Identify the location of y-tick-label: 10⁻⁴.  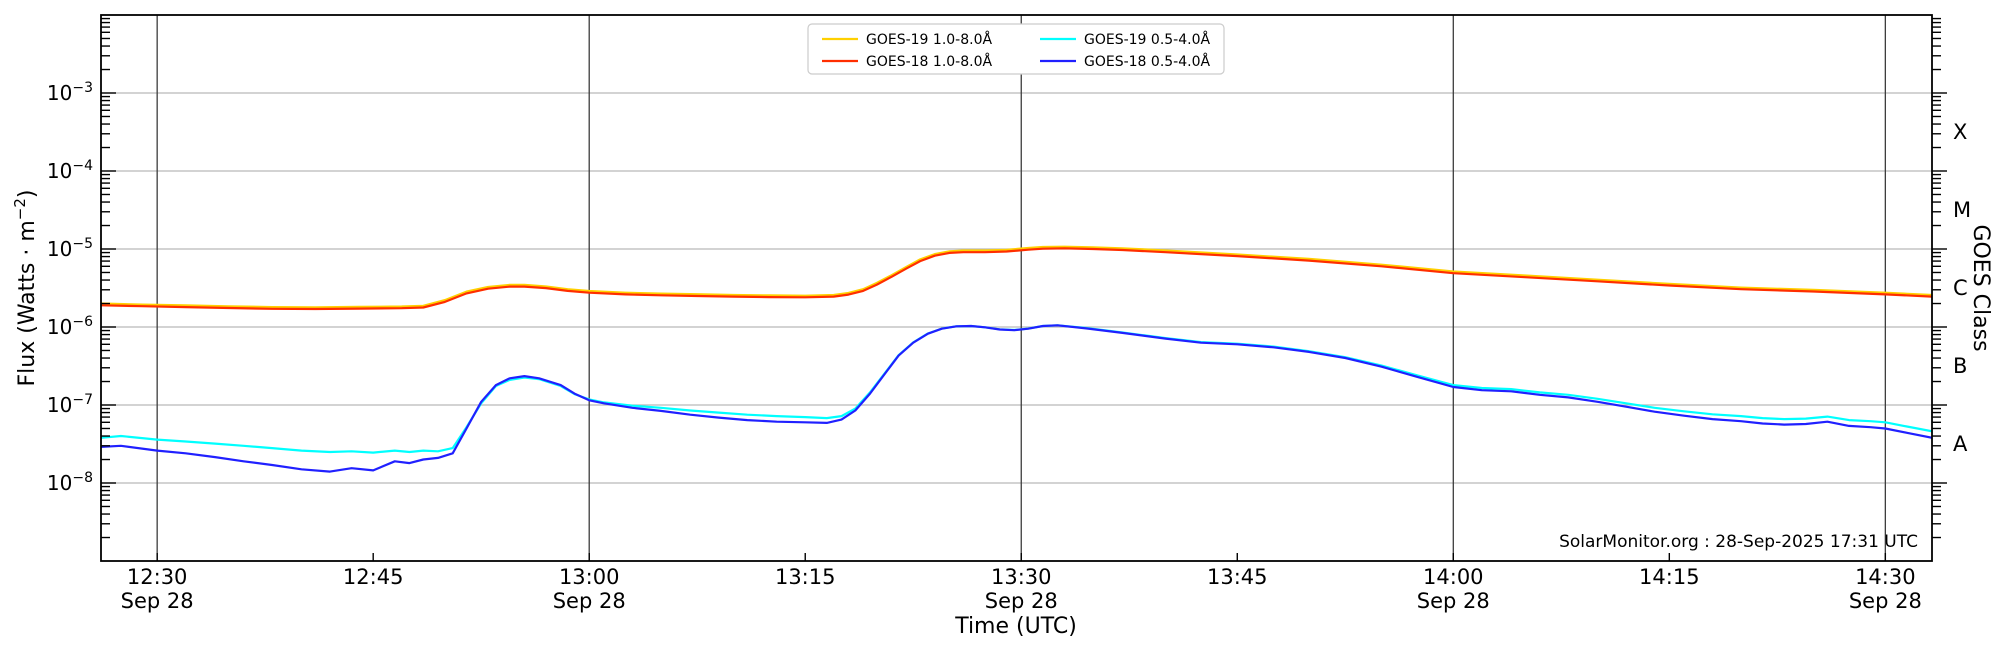
(70, 170).